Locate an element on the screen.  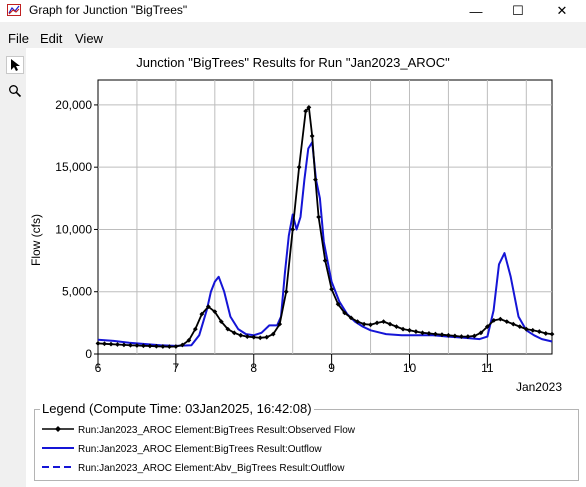
x-axis-ticks: 6 7 8 9 10 11 is located at coordinates (294, 364).